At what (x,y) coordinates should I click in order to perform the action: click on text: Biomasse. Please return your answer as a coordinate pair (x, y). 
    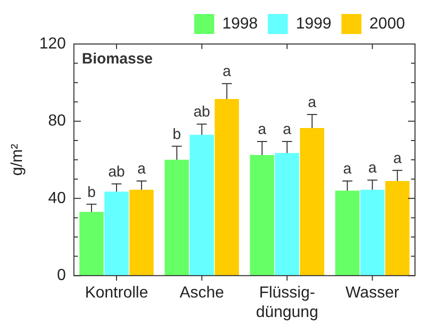
    Looking at the image, I should click on (117, 59).